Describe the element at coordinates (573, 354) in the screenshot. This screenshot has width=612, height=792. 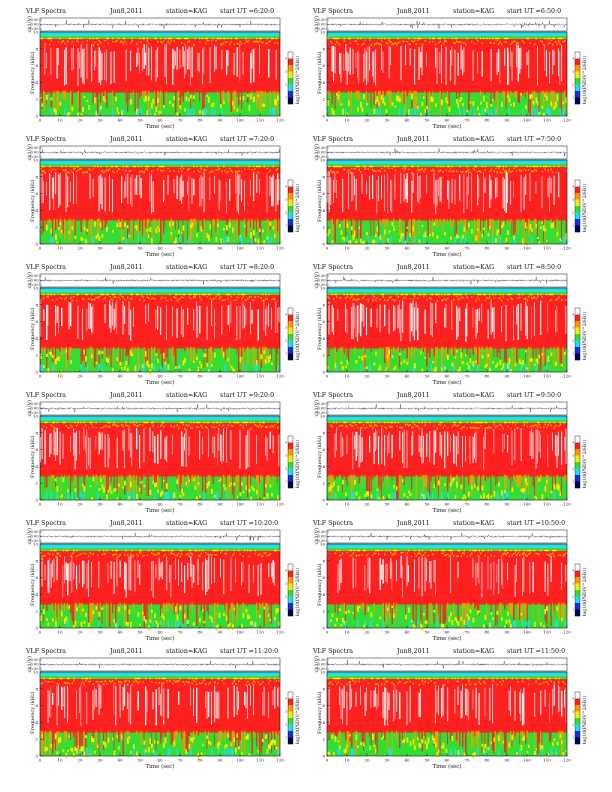
I see `colorbar-tick-label: 1` at that location.